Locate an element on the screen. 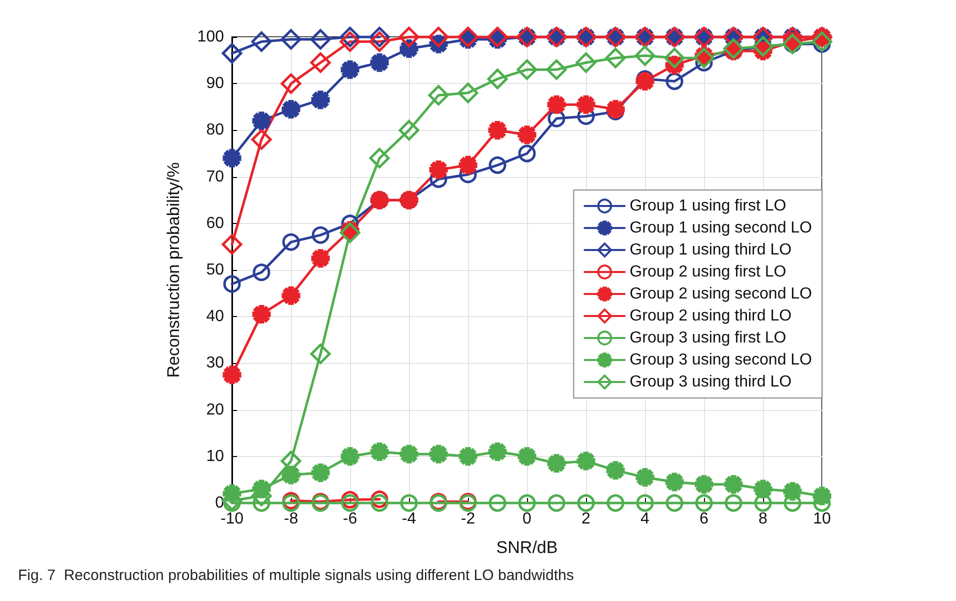  x-tick-label: 0 is located at coordinates (527, 519).